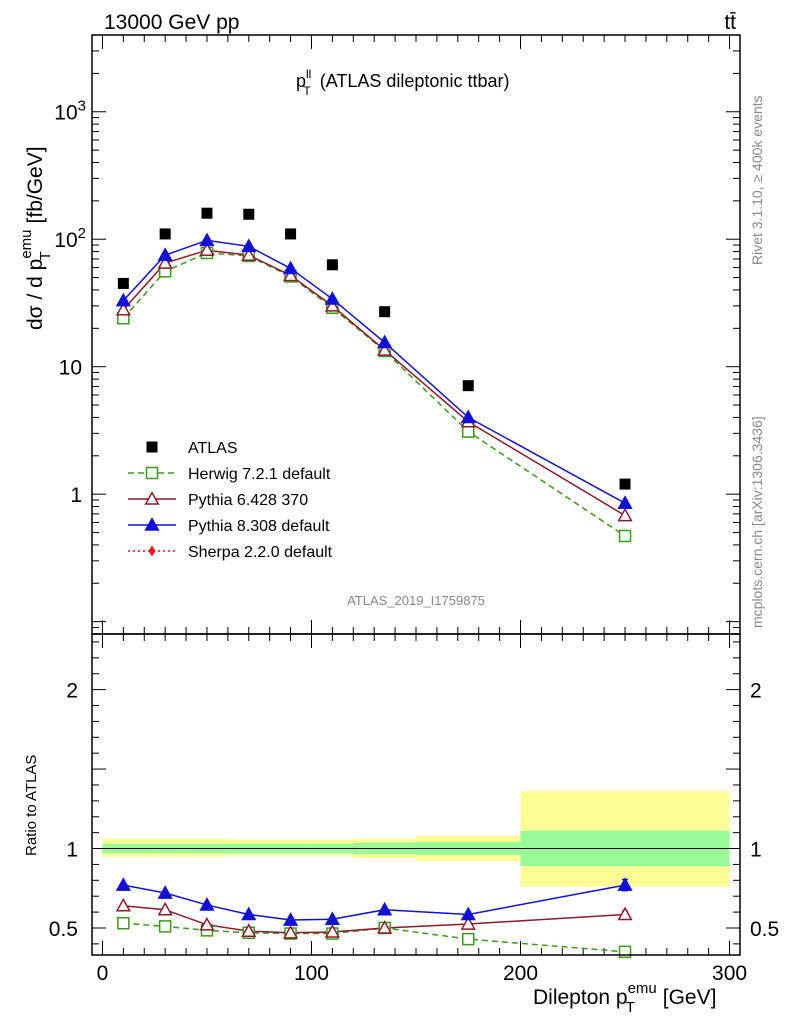 This screenshot has height=1029, width=786. Describe the element at coordinates (756, 691) in the screenshot. I see `y-tick-label-right: 2` at that location.